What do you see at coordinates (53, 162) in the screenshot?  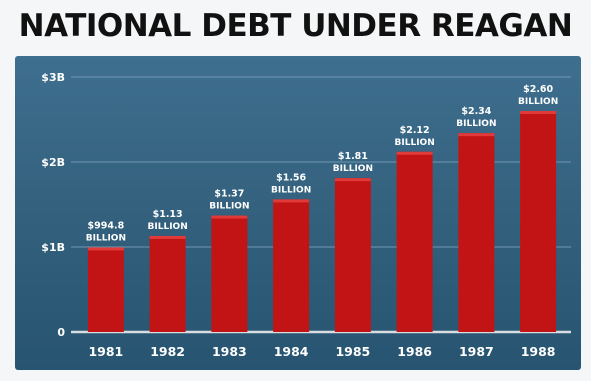 I see `y-tick-label: $2B` at bounding box center [53, 162].